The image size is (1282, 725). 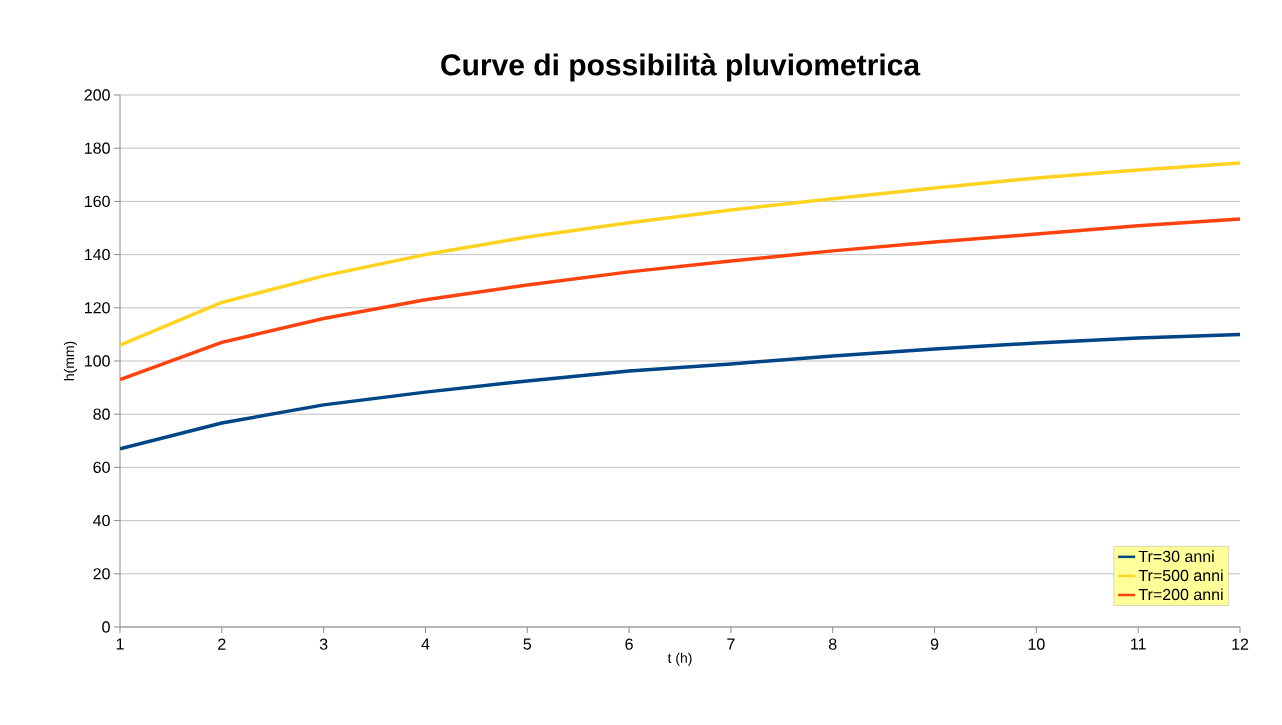 I want to click on x-tick-label: 5, so click(x=527, y=644).